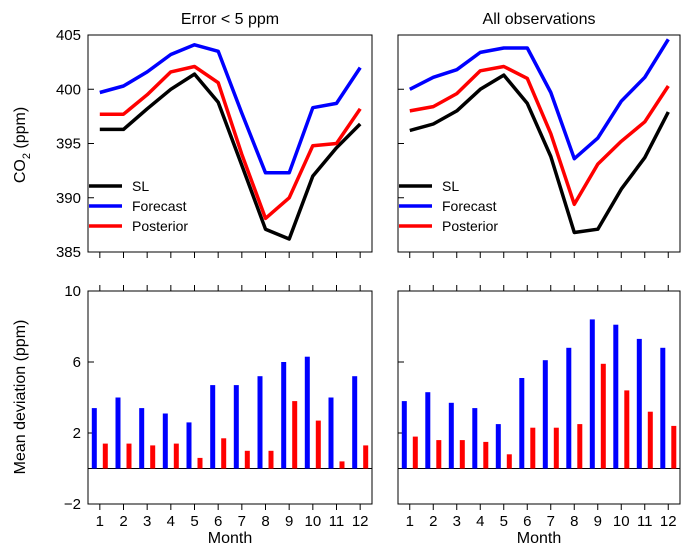 The height and width of the screenshot is (547, 686). I want to click on ylabel-top: CO2 (ppm), so click(22, 145).